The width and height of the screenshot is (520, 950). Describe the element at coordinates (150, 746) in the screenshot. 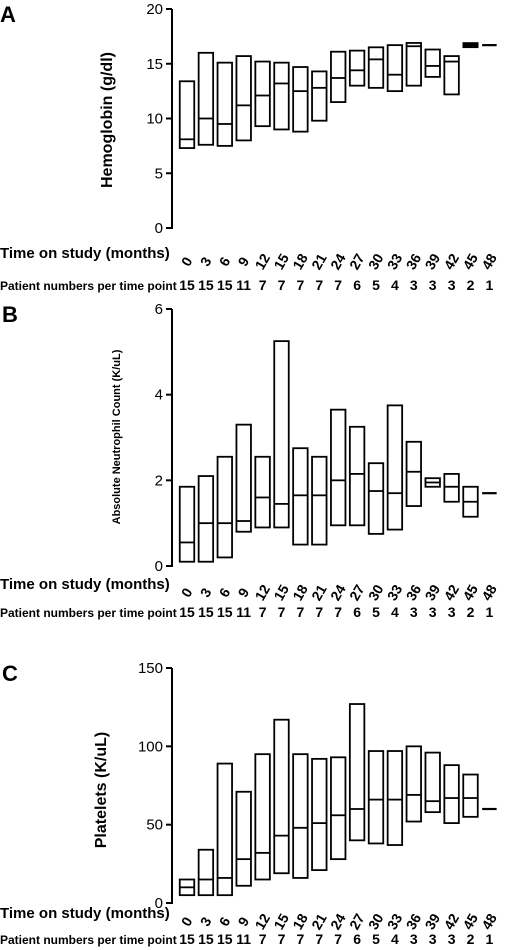

I see `y-tick-label-c: 100` at that location.